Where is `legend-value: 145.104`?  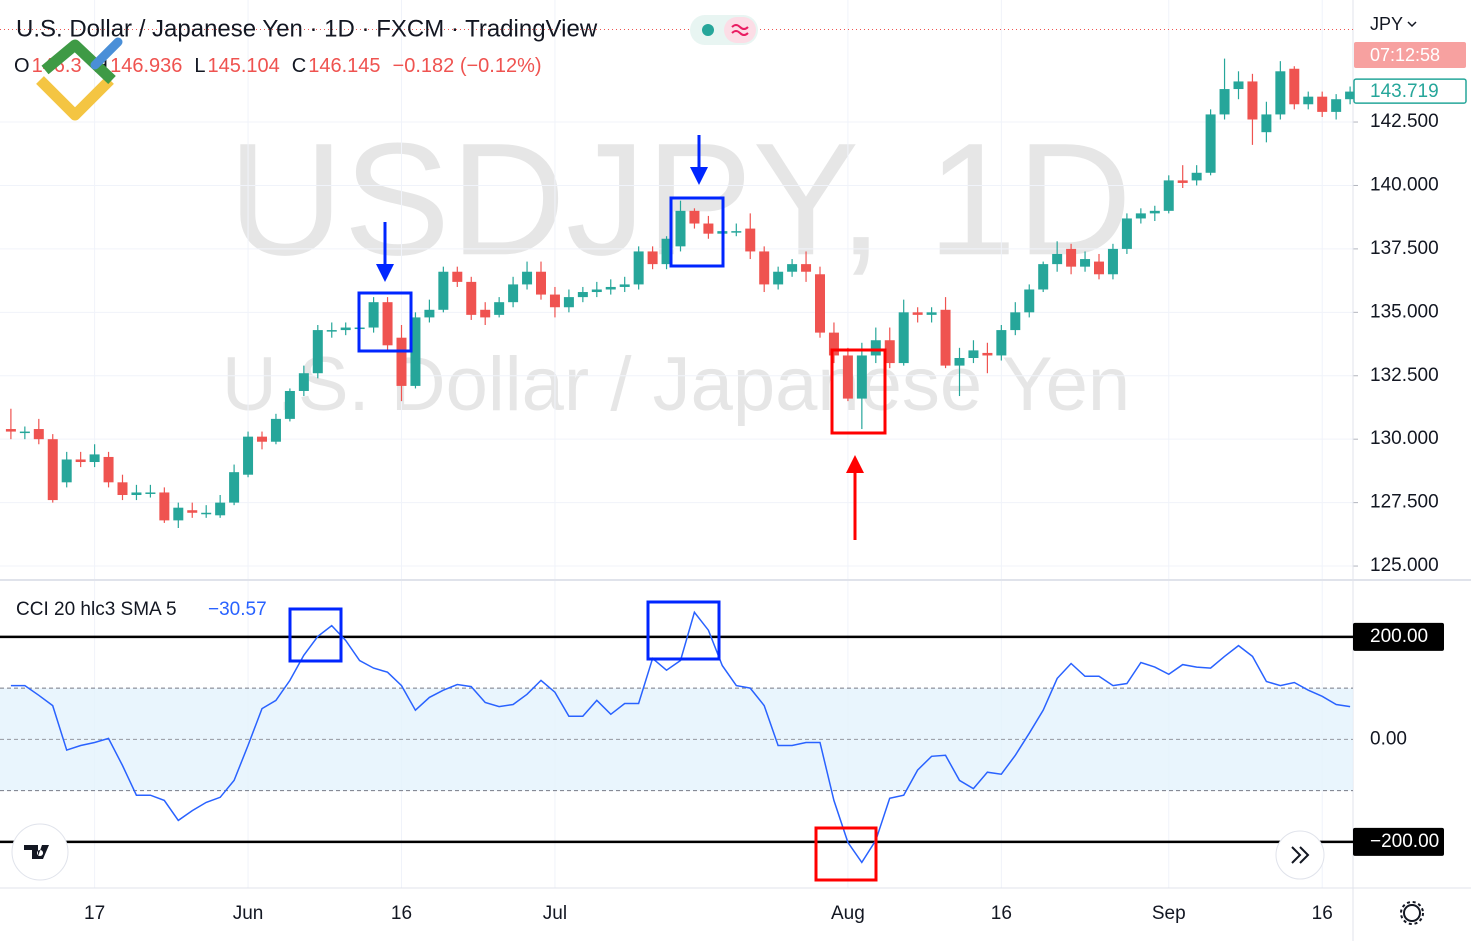 legend-value: 145.104 is located at coordinates (244, 66).